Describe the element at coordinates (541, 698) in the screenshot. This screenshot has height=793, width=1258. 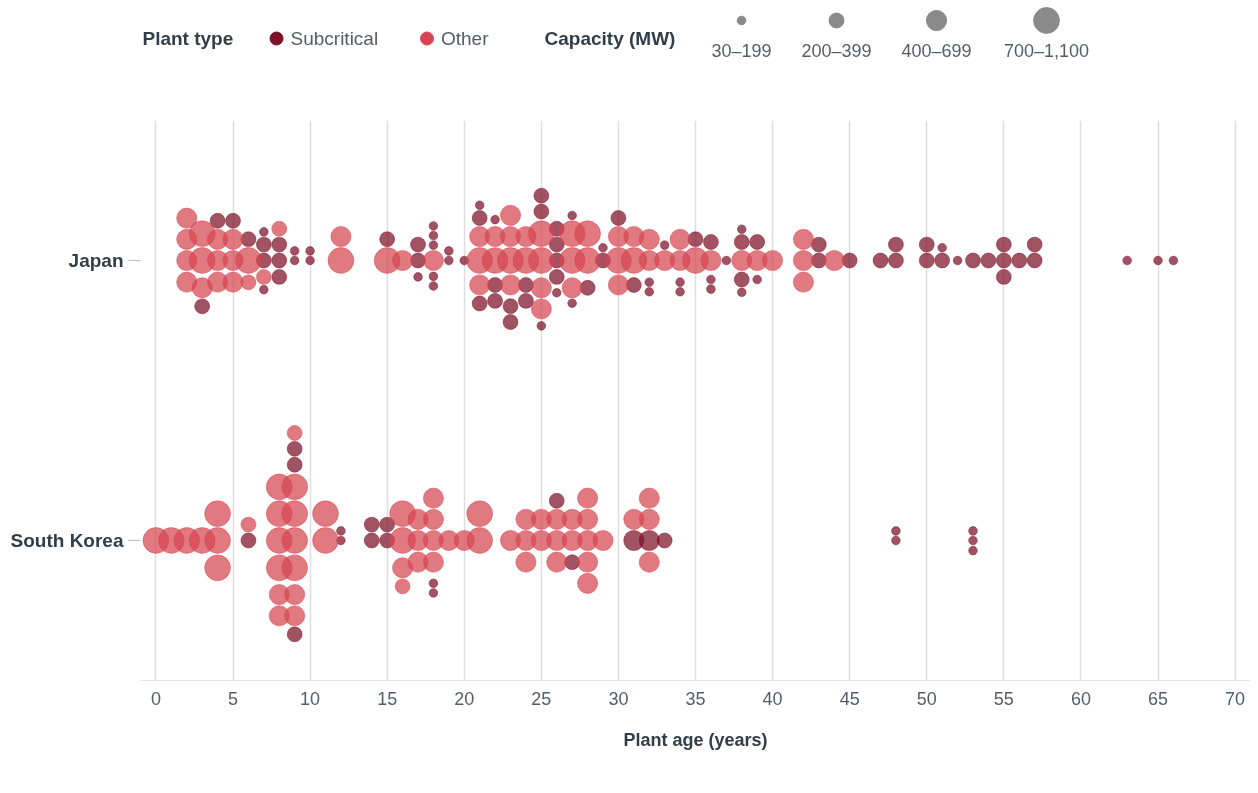
I see `x-tick-label: 25` at that location.